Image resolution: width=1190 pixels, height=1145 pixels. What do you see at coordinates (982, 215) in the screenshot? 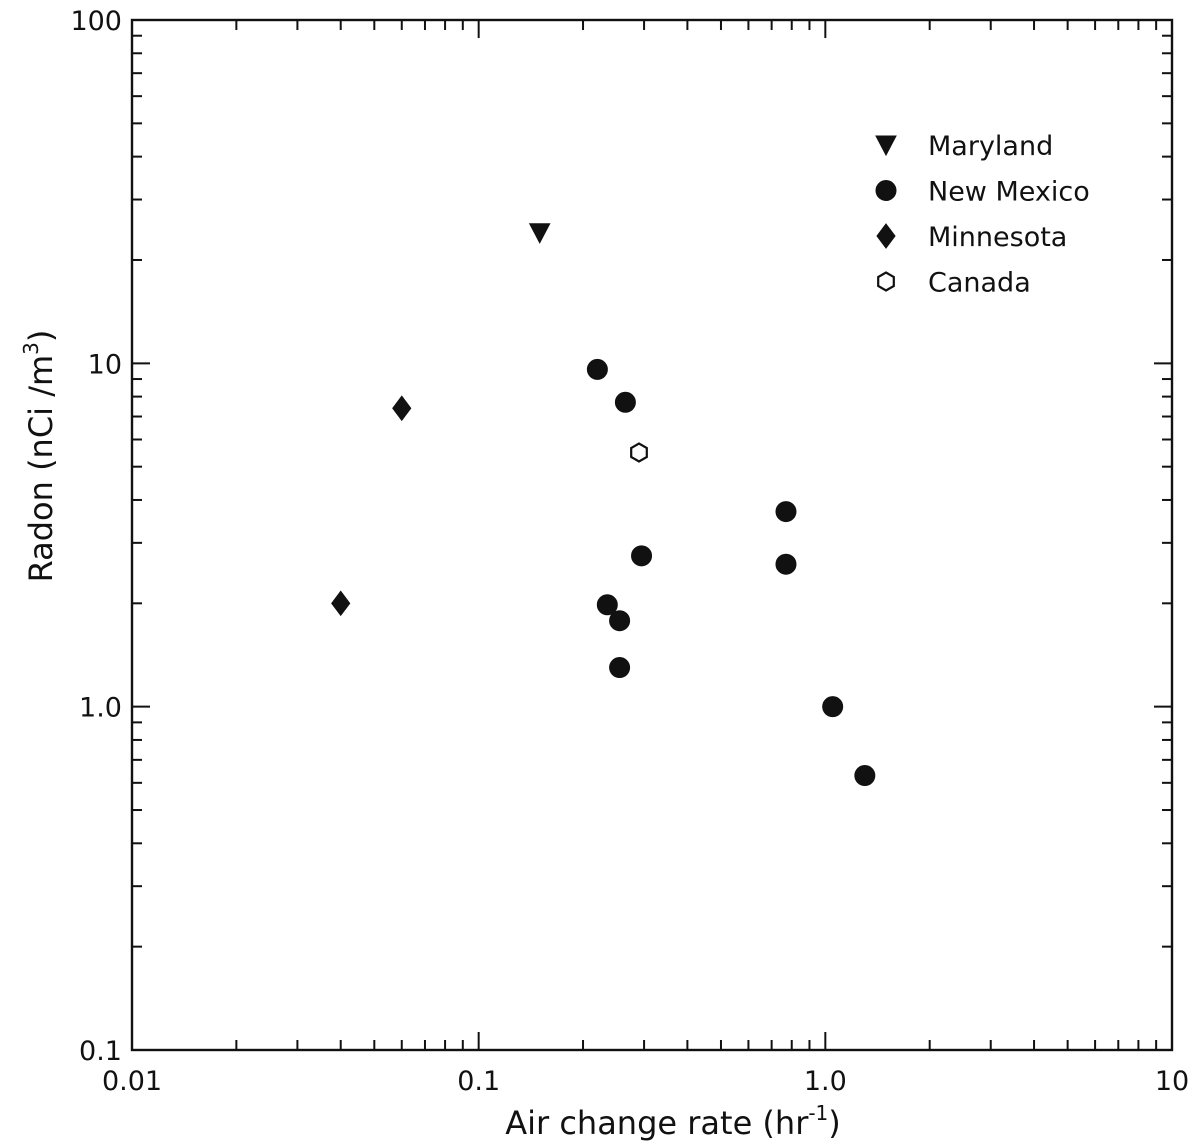
I see `legend: Maryland New Mexico Minnesota Canada` at bounding box center [982, 215].